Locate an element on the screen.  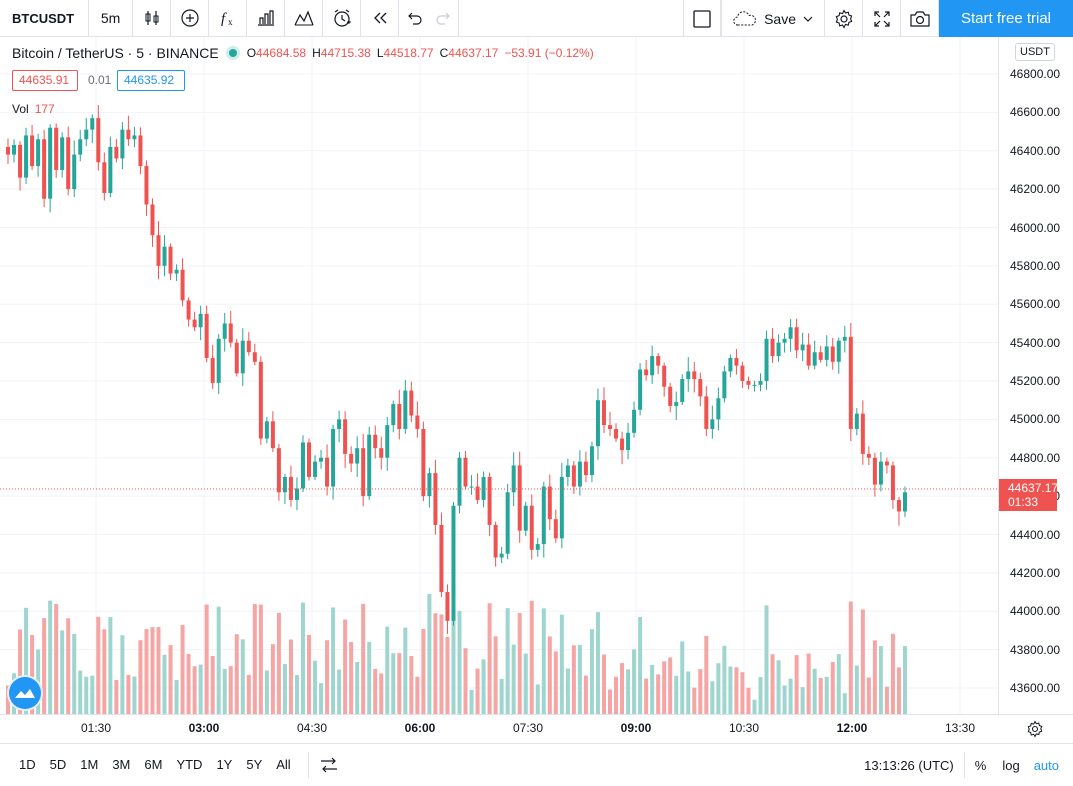
time-axis is located at coordinates (536, 728).